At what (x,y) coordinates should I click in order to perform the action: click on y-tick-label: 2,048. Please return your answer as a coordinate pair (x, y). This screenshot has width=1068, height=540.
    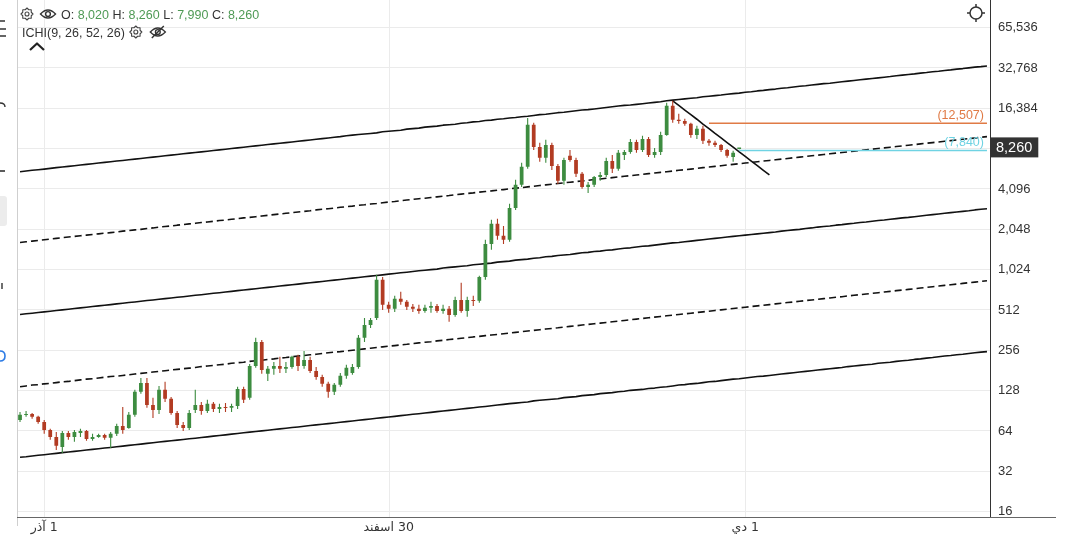
    Looking at the image, I should click on (1014, 229).